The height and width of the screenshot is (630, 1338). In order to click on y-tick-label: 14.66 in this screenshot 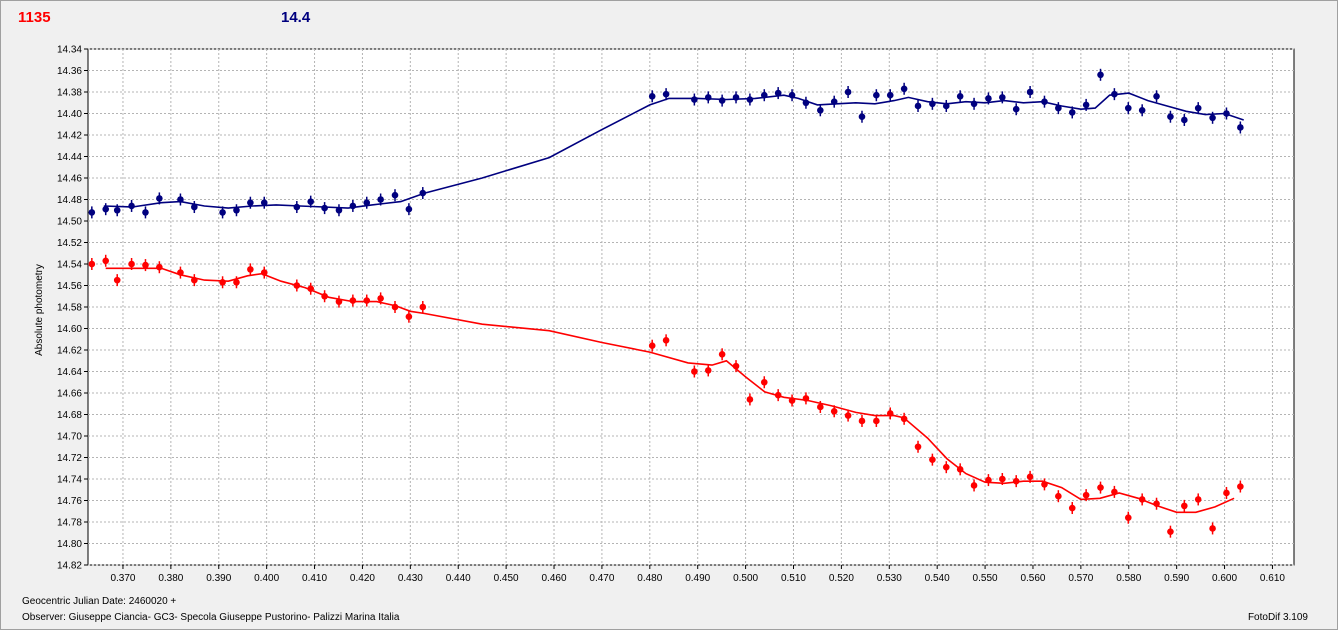, I will do `click(69, 394)`.